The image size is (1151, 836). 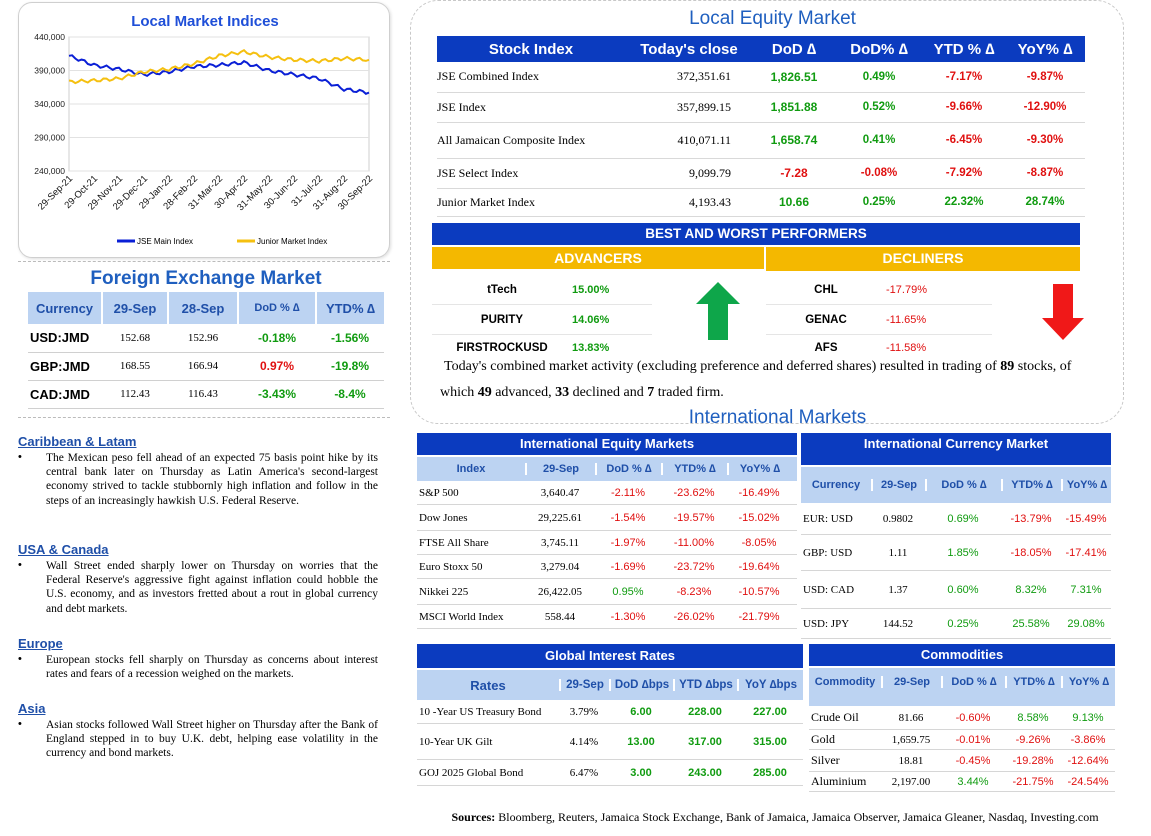 I want to click on comm-header: YoY% ∆, so click(x=1088, y=682).